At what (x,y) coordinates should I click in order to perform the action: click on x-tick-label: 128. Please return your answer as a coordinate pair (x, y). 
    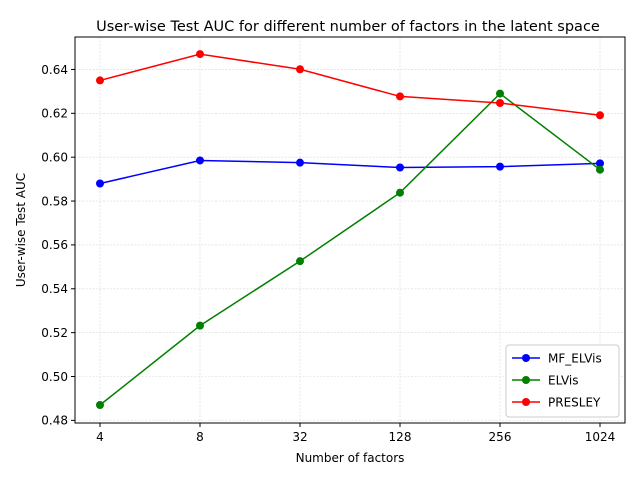
    Looking at the image, I should click on (400, 437).